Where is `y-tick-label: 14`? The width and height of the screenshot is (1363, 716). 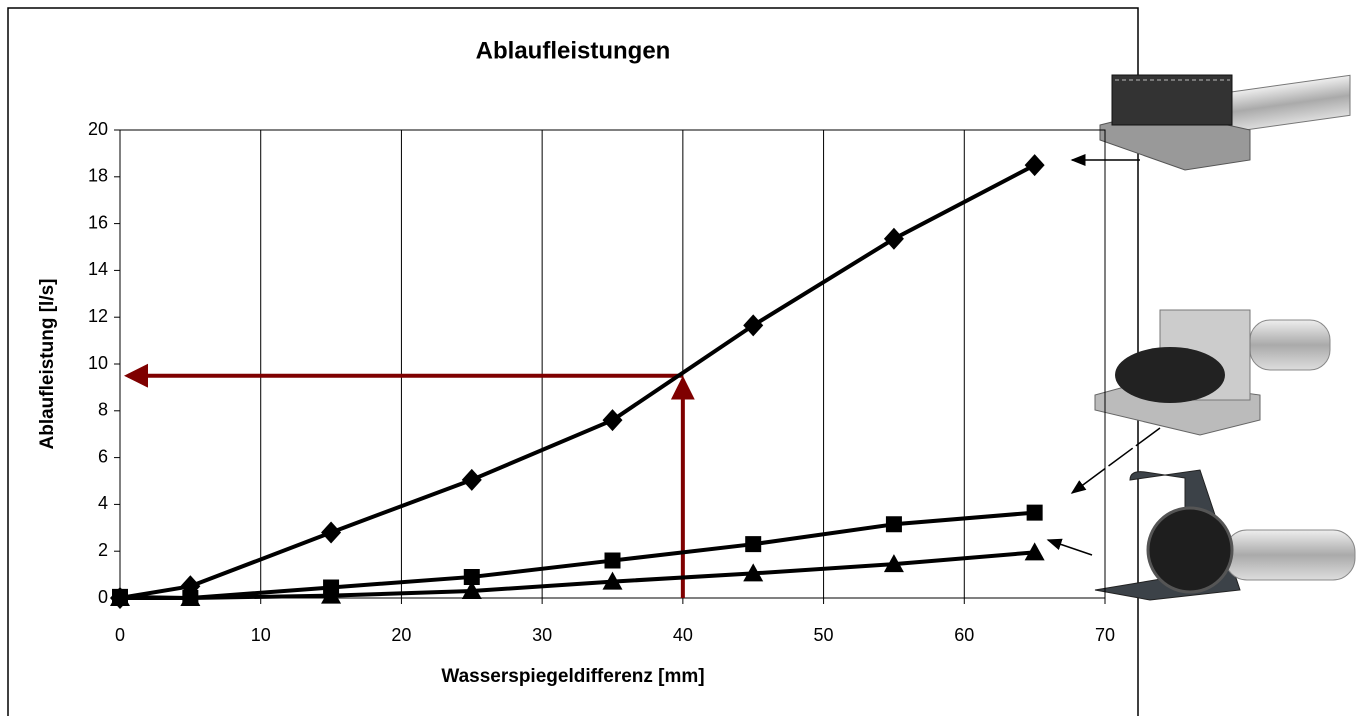 y-tick-label: 14 is located at coordinates (98, 269).